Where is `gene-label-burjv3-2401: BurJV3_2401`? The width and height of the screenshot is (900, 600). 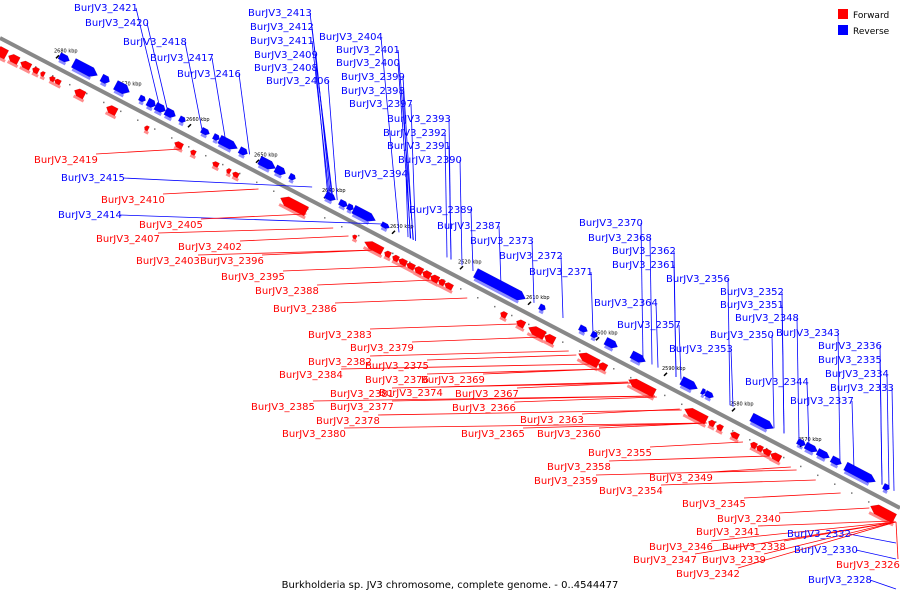 gene-label-burjv3-2401: BurJV3_2401 is located at coordinates (368, 50).